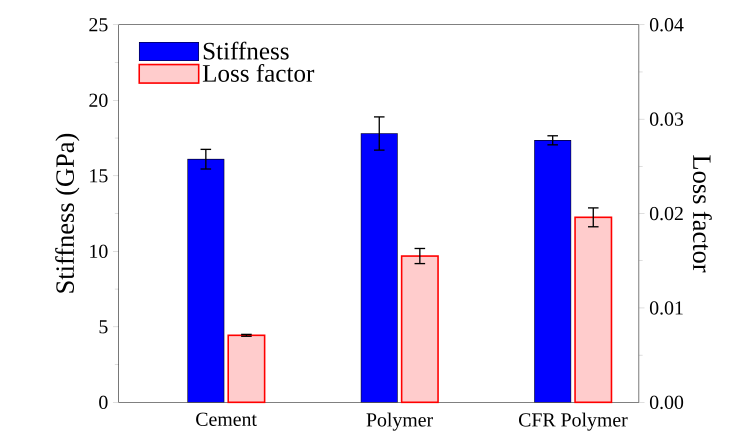 This screenshot has height=435, width=736. I want to click on y2-tick-label: 0.02, so click(666, 213).